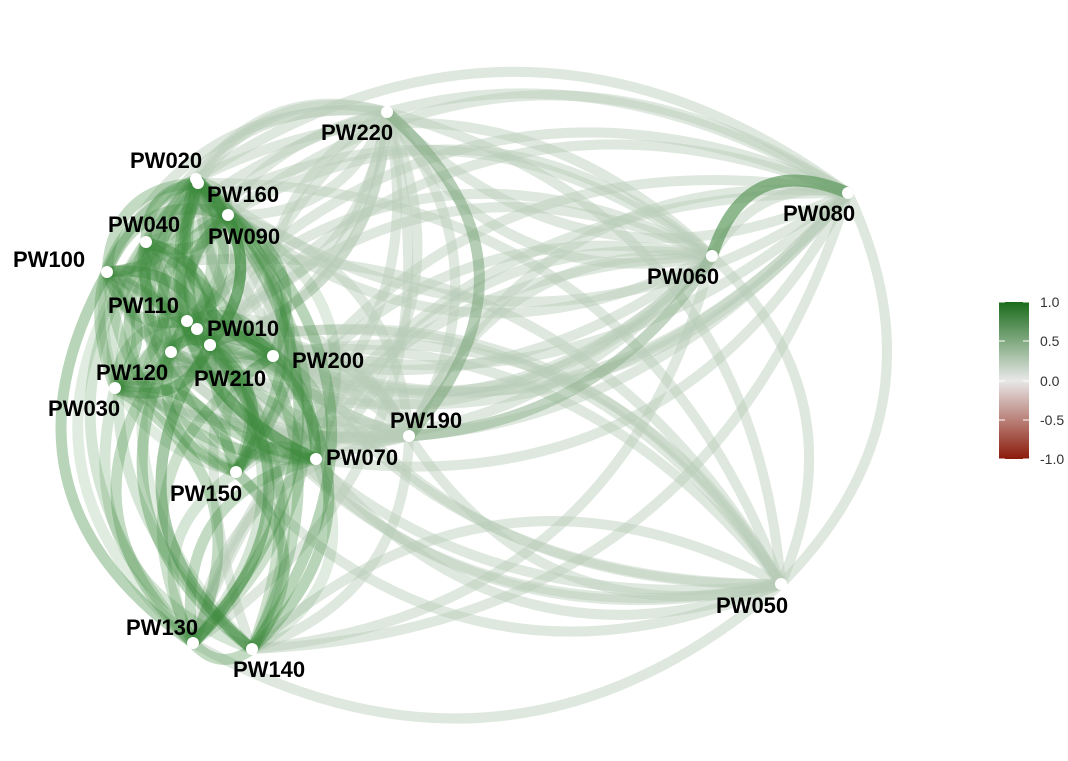 This screenshot has width=1068, height=761. I want to click on node-label-pw140: PW140, so click(269, 669).